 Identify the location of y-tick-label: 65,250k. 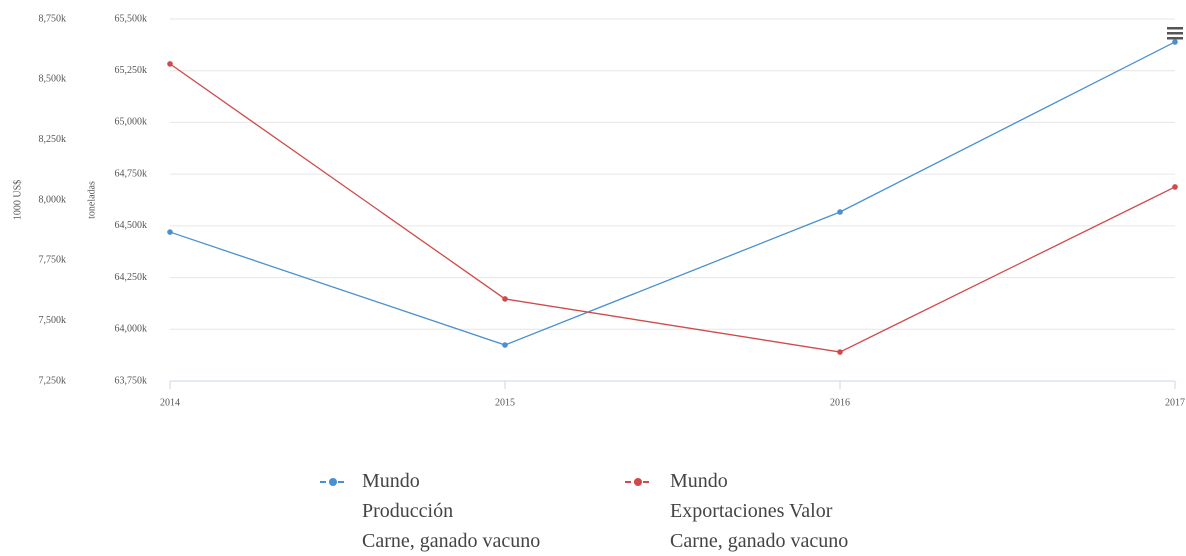
(131, 70).